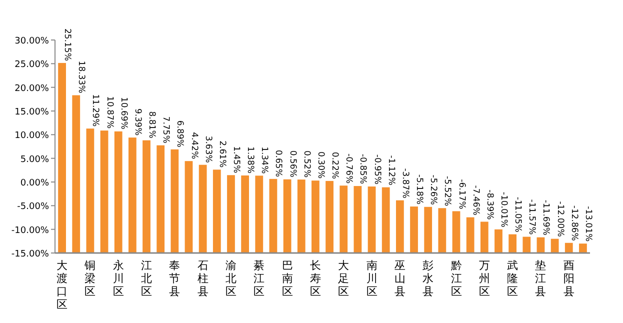 The height and width of the screenshot is (323, 623). What do you see at coordinates (137, 122) in the screenshot?
I see `data-label: 9.39%` at bounding box center [137, 122].